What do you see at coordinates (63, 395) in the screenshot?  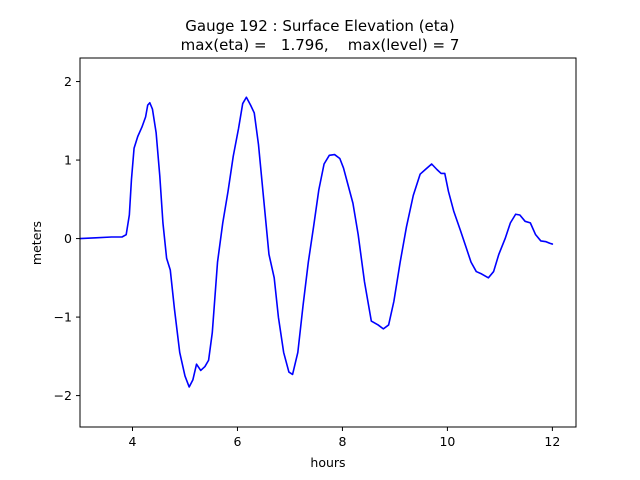 I see `y-tick-label: −2` at bounding box center [63, 395].